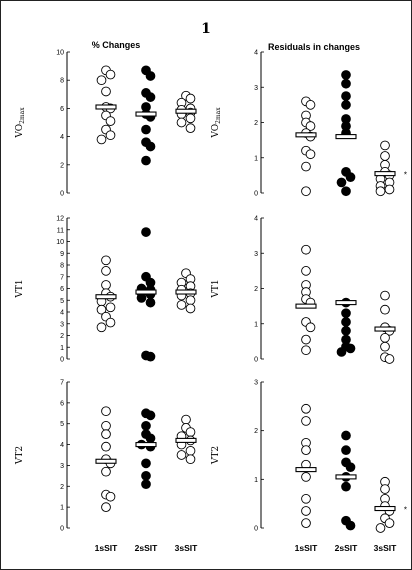 The height and width of the screenshot is (570, 412). Describe the element at coordinates (306, 548) in the screenshot. I see `category-label-1sSIT: 1sSIT` at that location.